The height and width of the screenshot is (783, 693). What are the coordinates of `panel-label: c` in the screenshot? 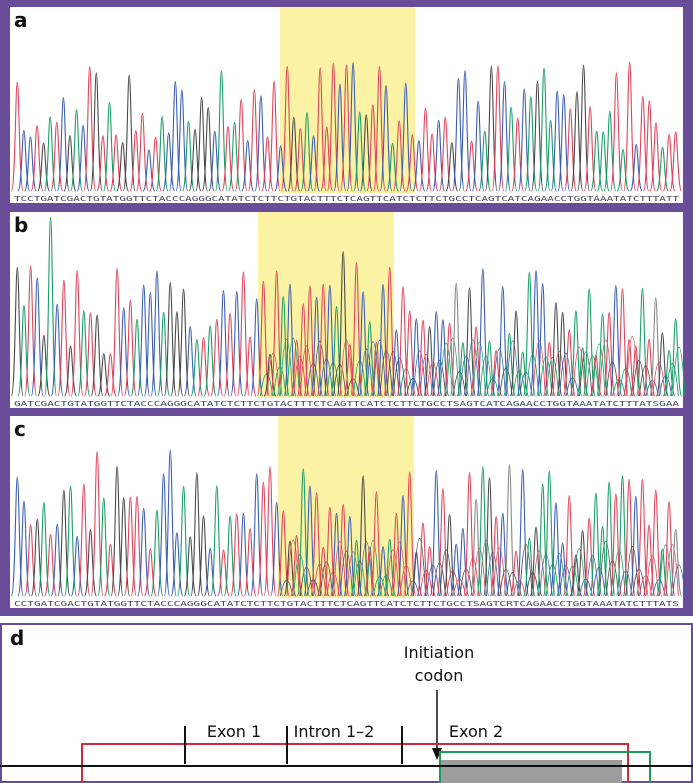 It's located at (20, 429).